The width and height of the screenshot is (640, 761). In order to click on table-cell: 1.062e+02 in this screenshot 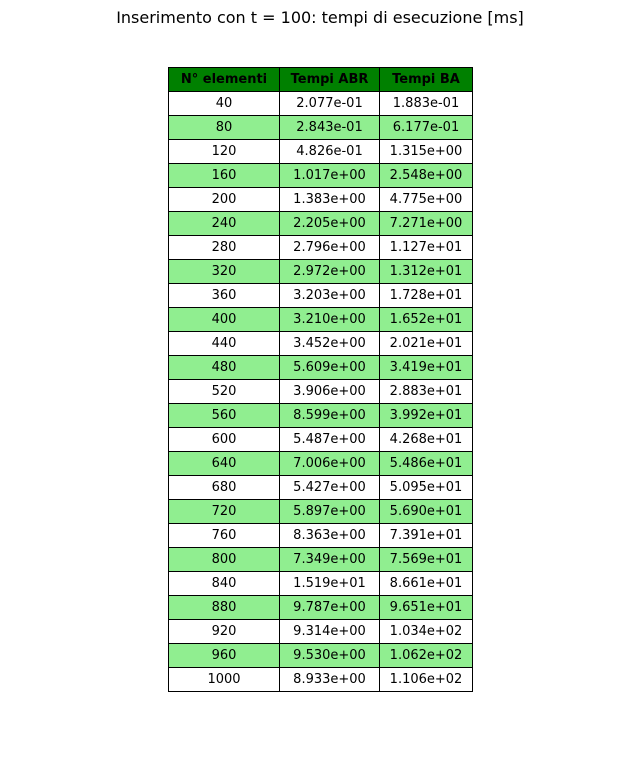, I will do `click(426, 656)`.